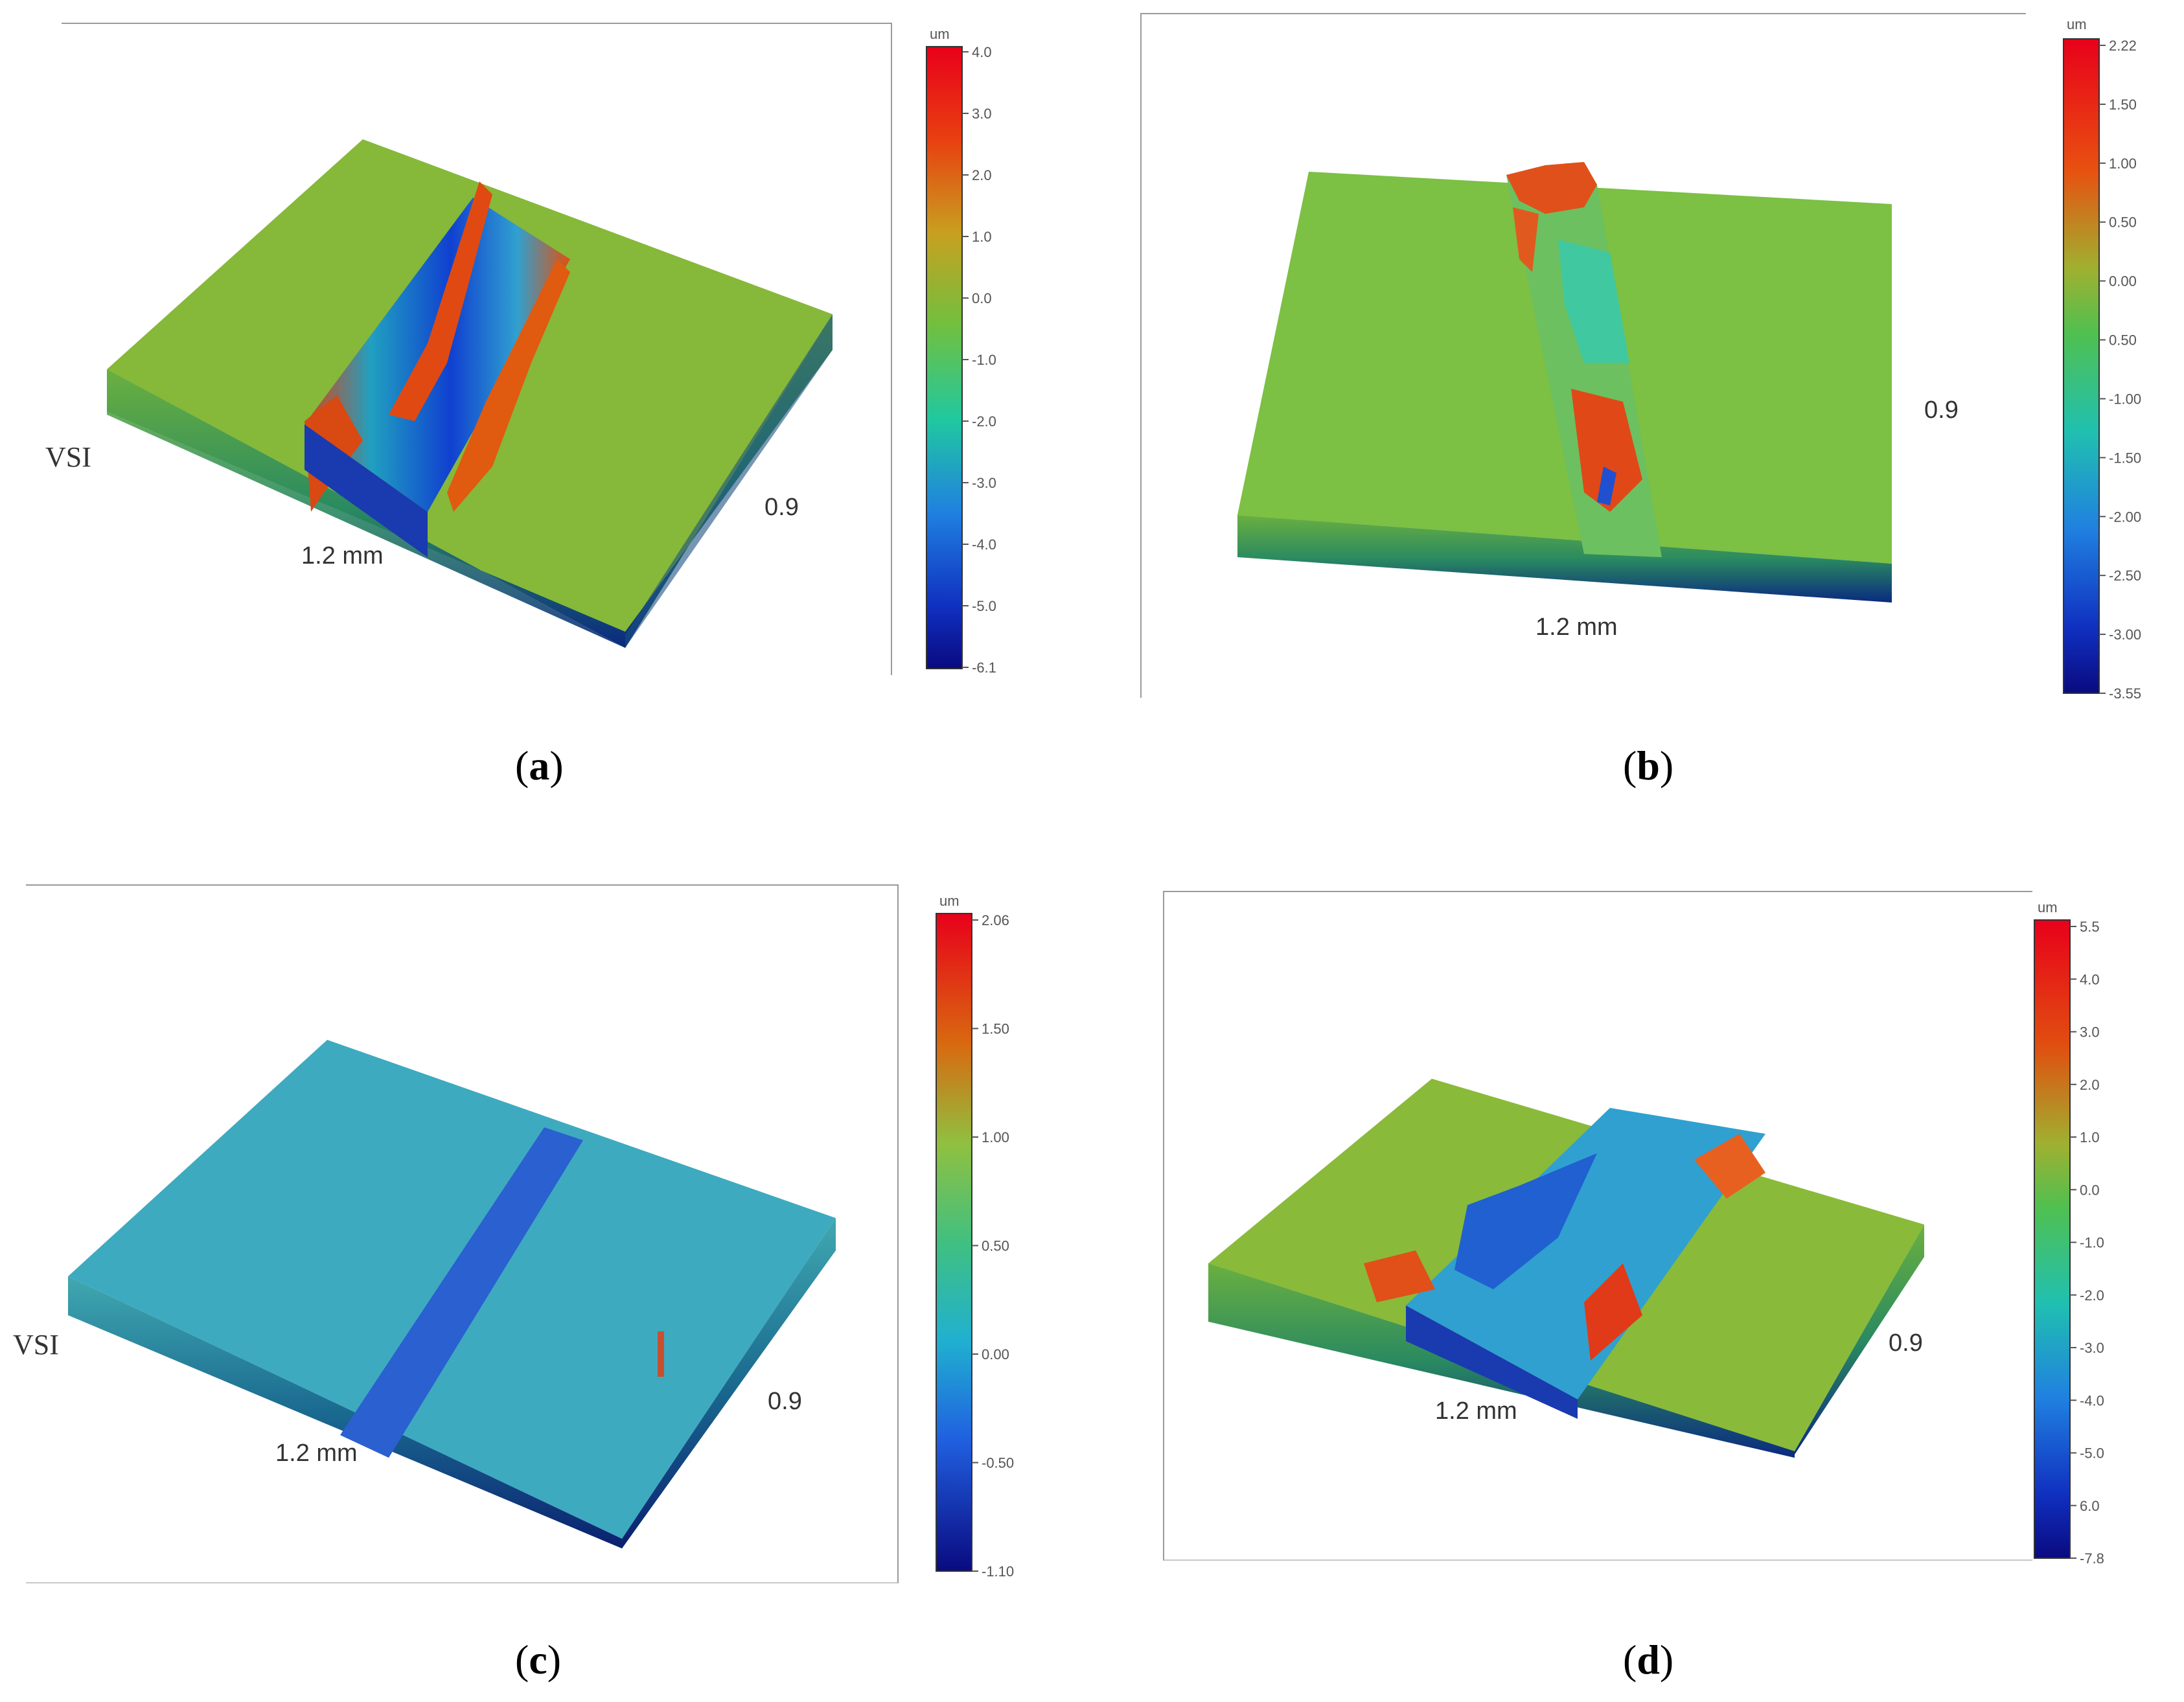 The width and height of the screenshot is (2184, 1702). I want to click on y-axis-label-c: 0.9, so click(785, 1401).